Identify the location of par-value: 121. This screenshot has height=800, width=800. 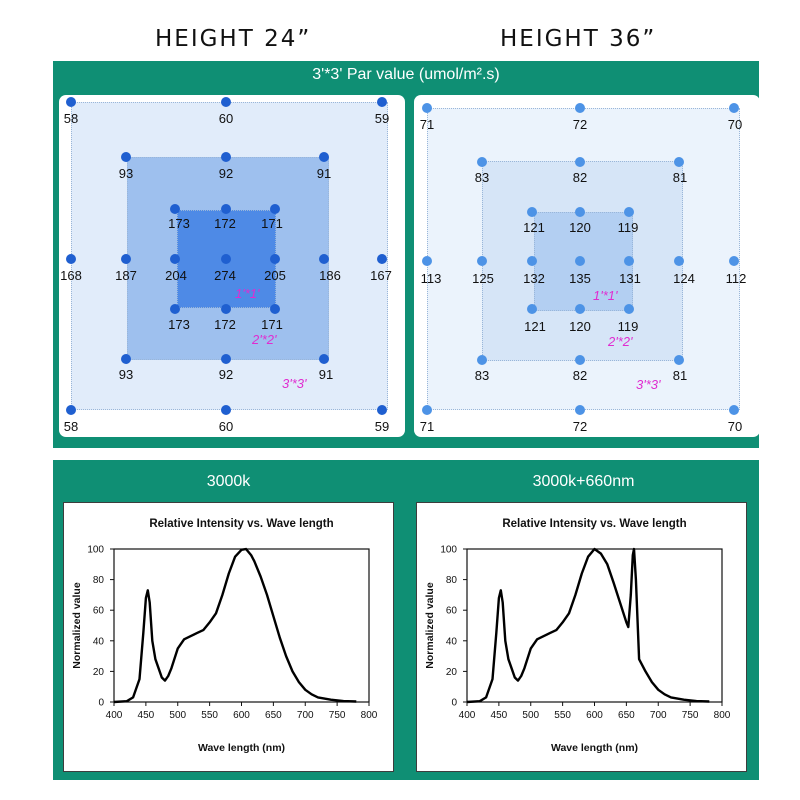
(534, 227).